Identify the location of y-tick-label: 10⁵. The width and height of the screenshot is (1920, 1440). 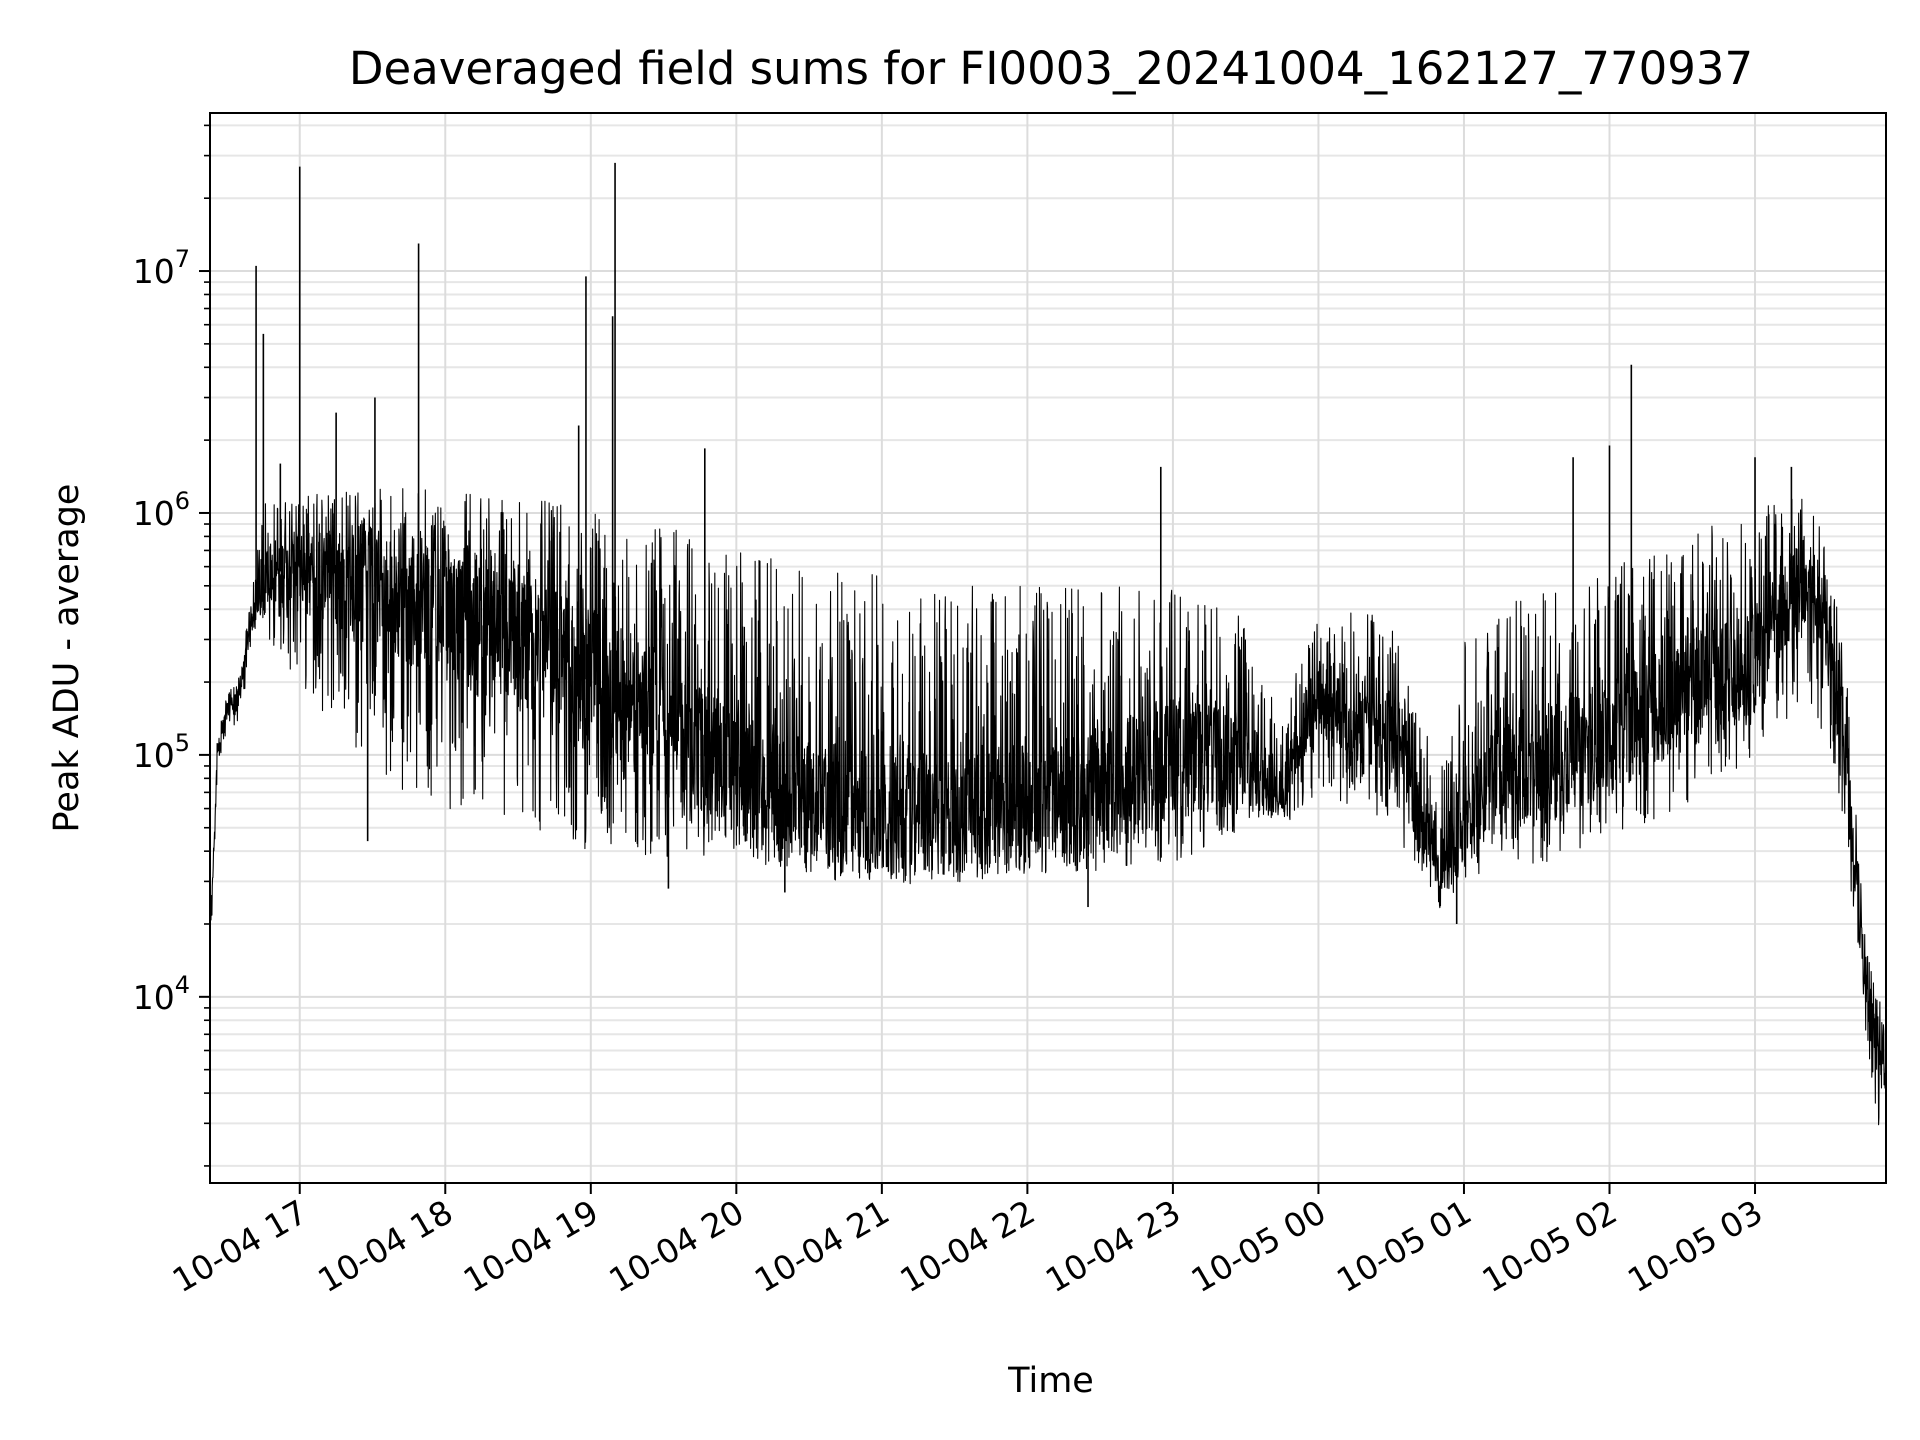
(161, 752).